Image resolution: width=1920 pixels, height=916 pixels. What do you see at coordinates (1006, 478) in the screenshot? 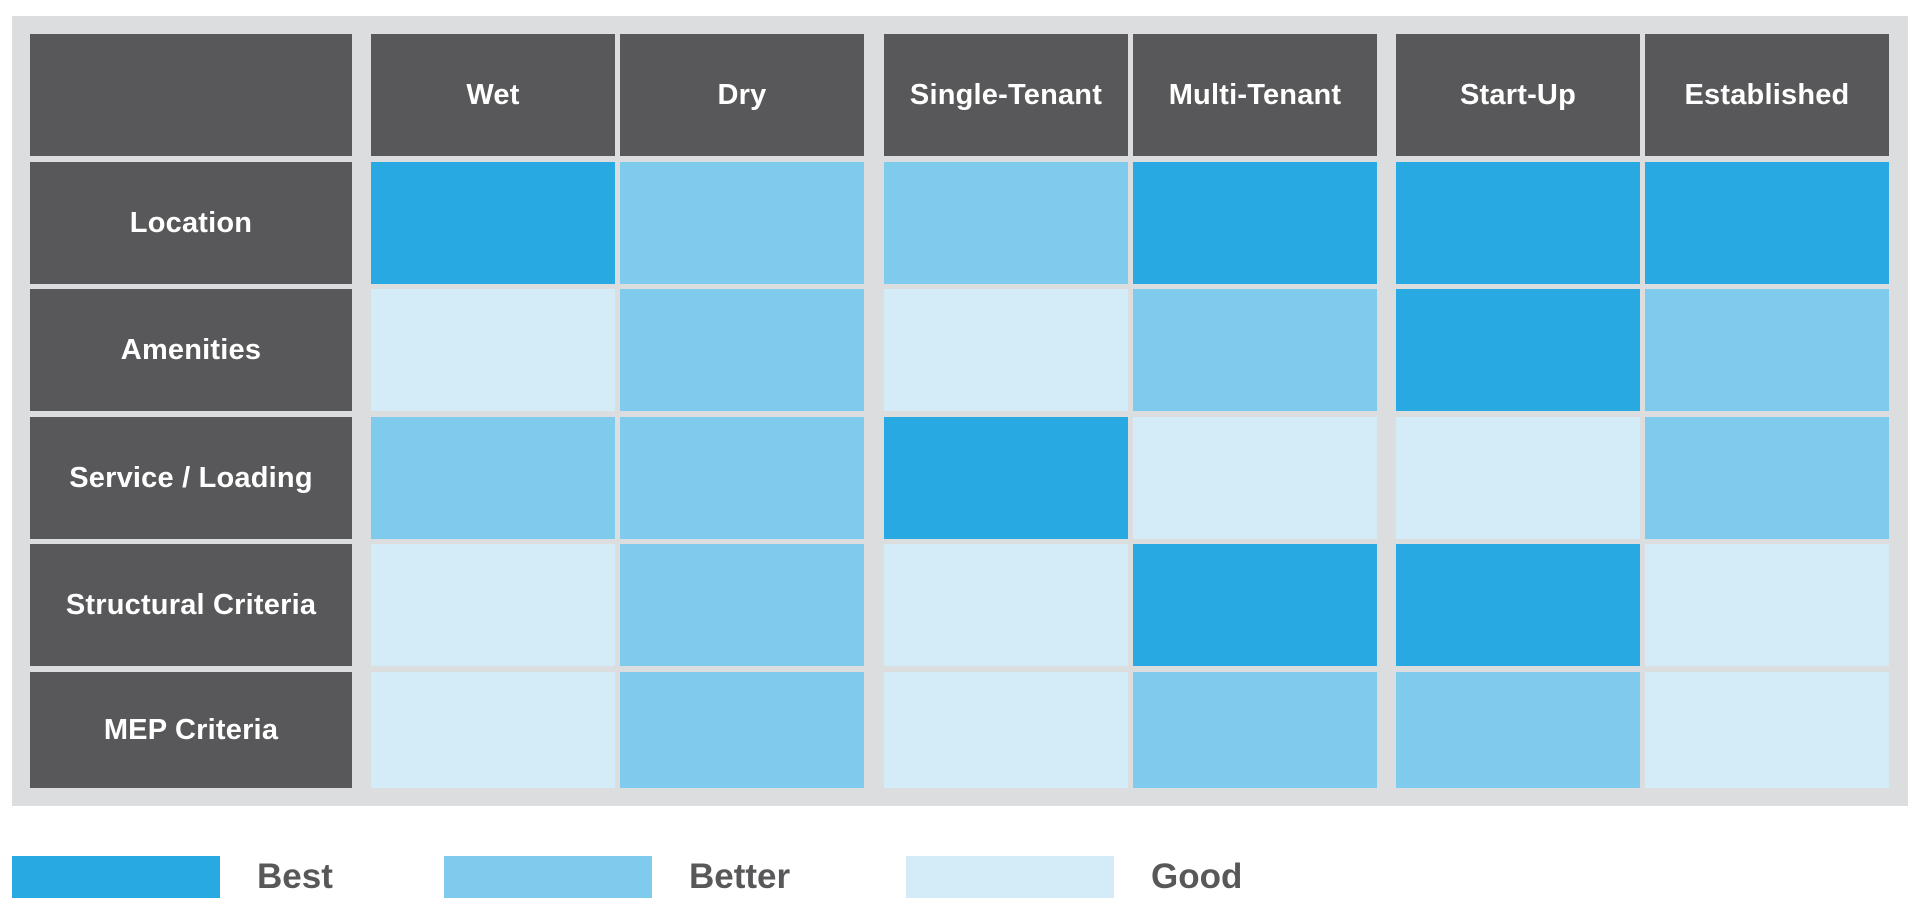
I see `rating-cell-service-loading-single-tenant` at bounding box center [1006, 478].